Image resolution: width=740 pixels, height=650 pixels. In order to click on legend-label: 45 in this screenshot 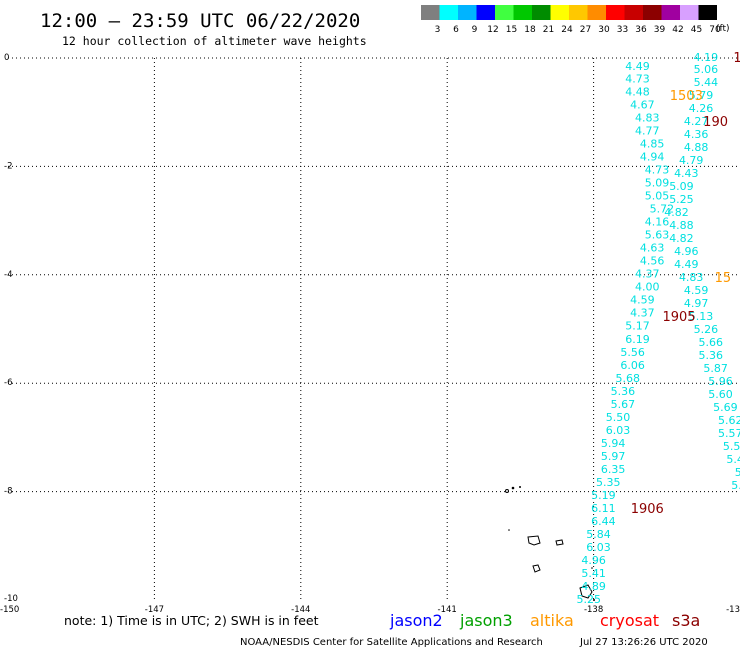, I will do `click(696, 30)`.